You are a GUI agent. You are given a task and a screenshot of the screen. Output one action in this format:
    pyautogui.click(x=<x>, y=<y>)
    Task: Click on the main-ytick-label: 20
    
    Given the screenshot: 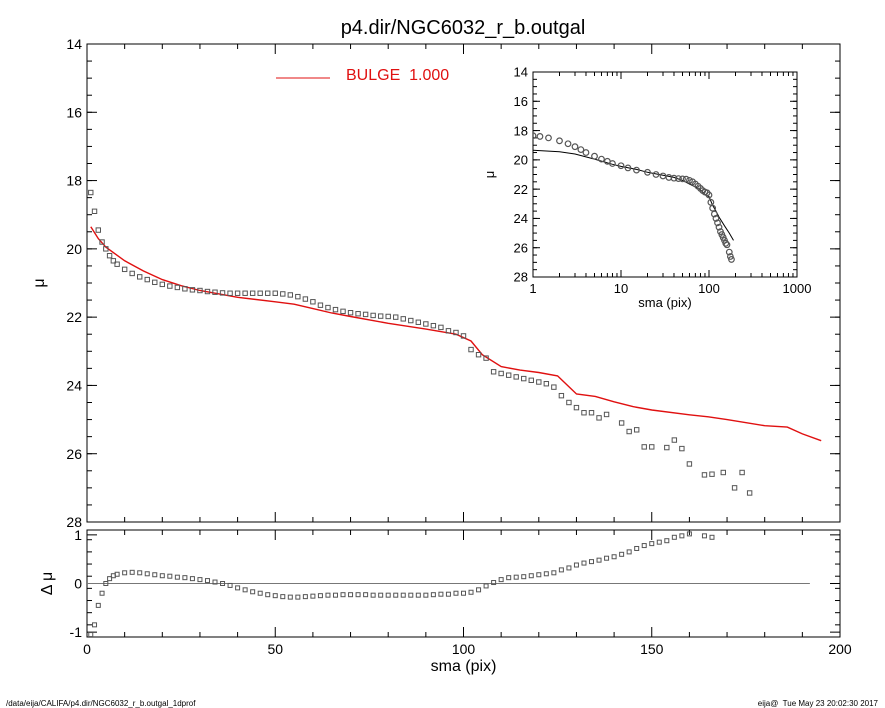 What is the action you would take?
    pyautogui.click(x=74, y=249)
    